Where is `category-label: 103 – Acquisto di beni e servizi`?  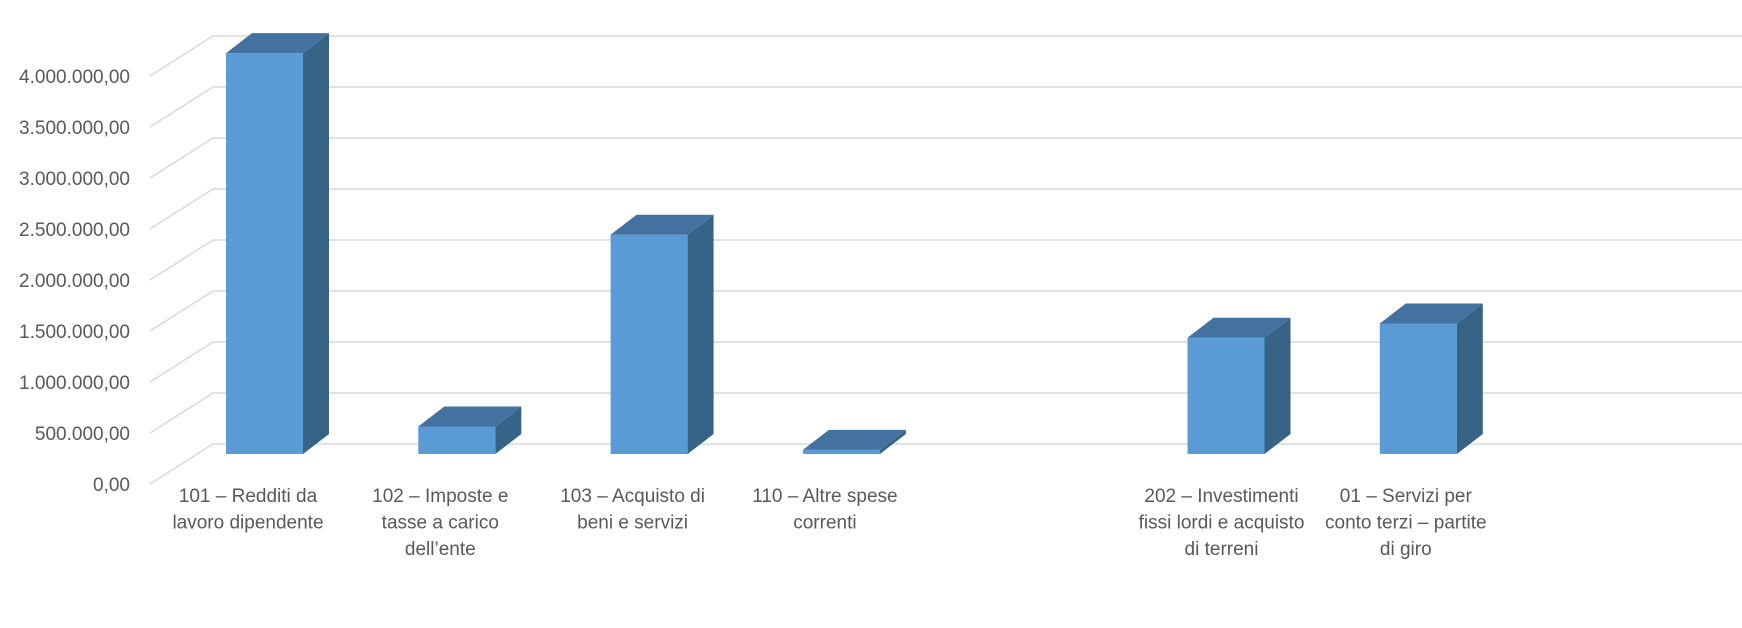 category-label: 103 – Acquisto di beni e servizi is located at coordinates (632, 510).